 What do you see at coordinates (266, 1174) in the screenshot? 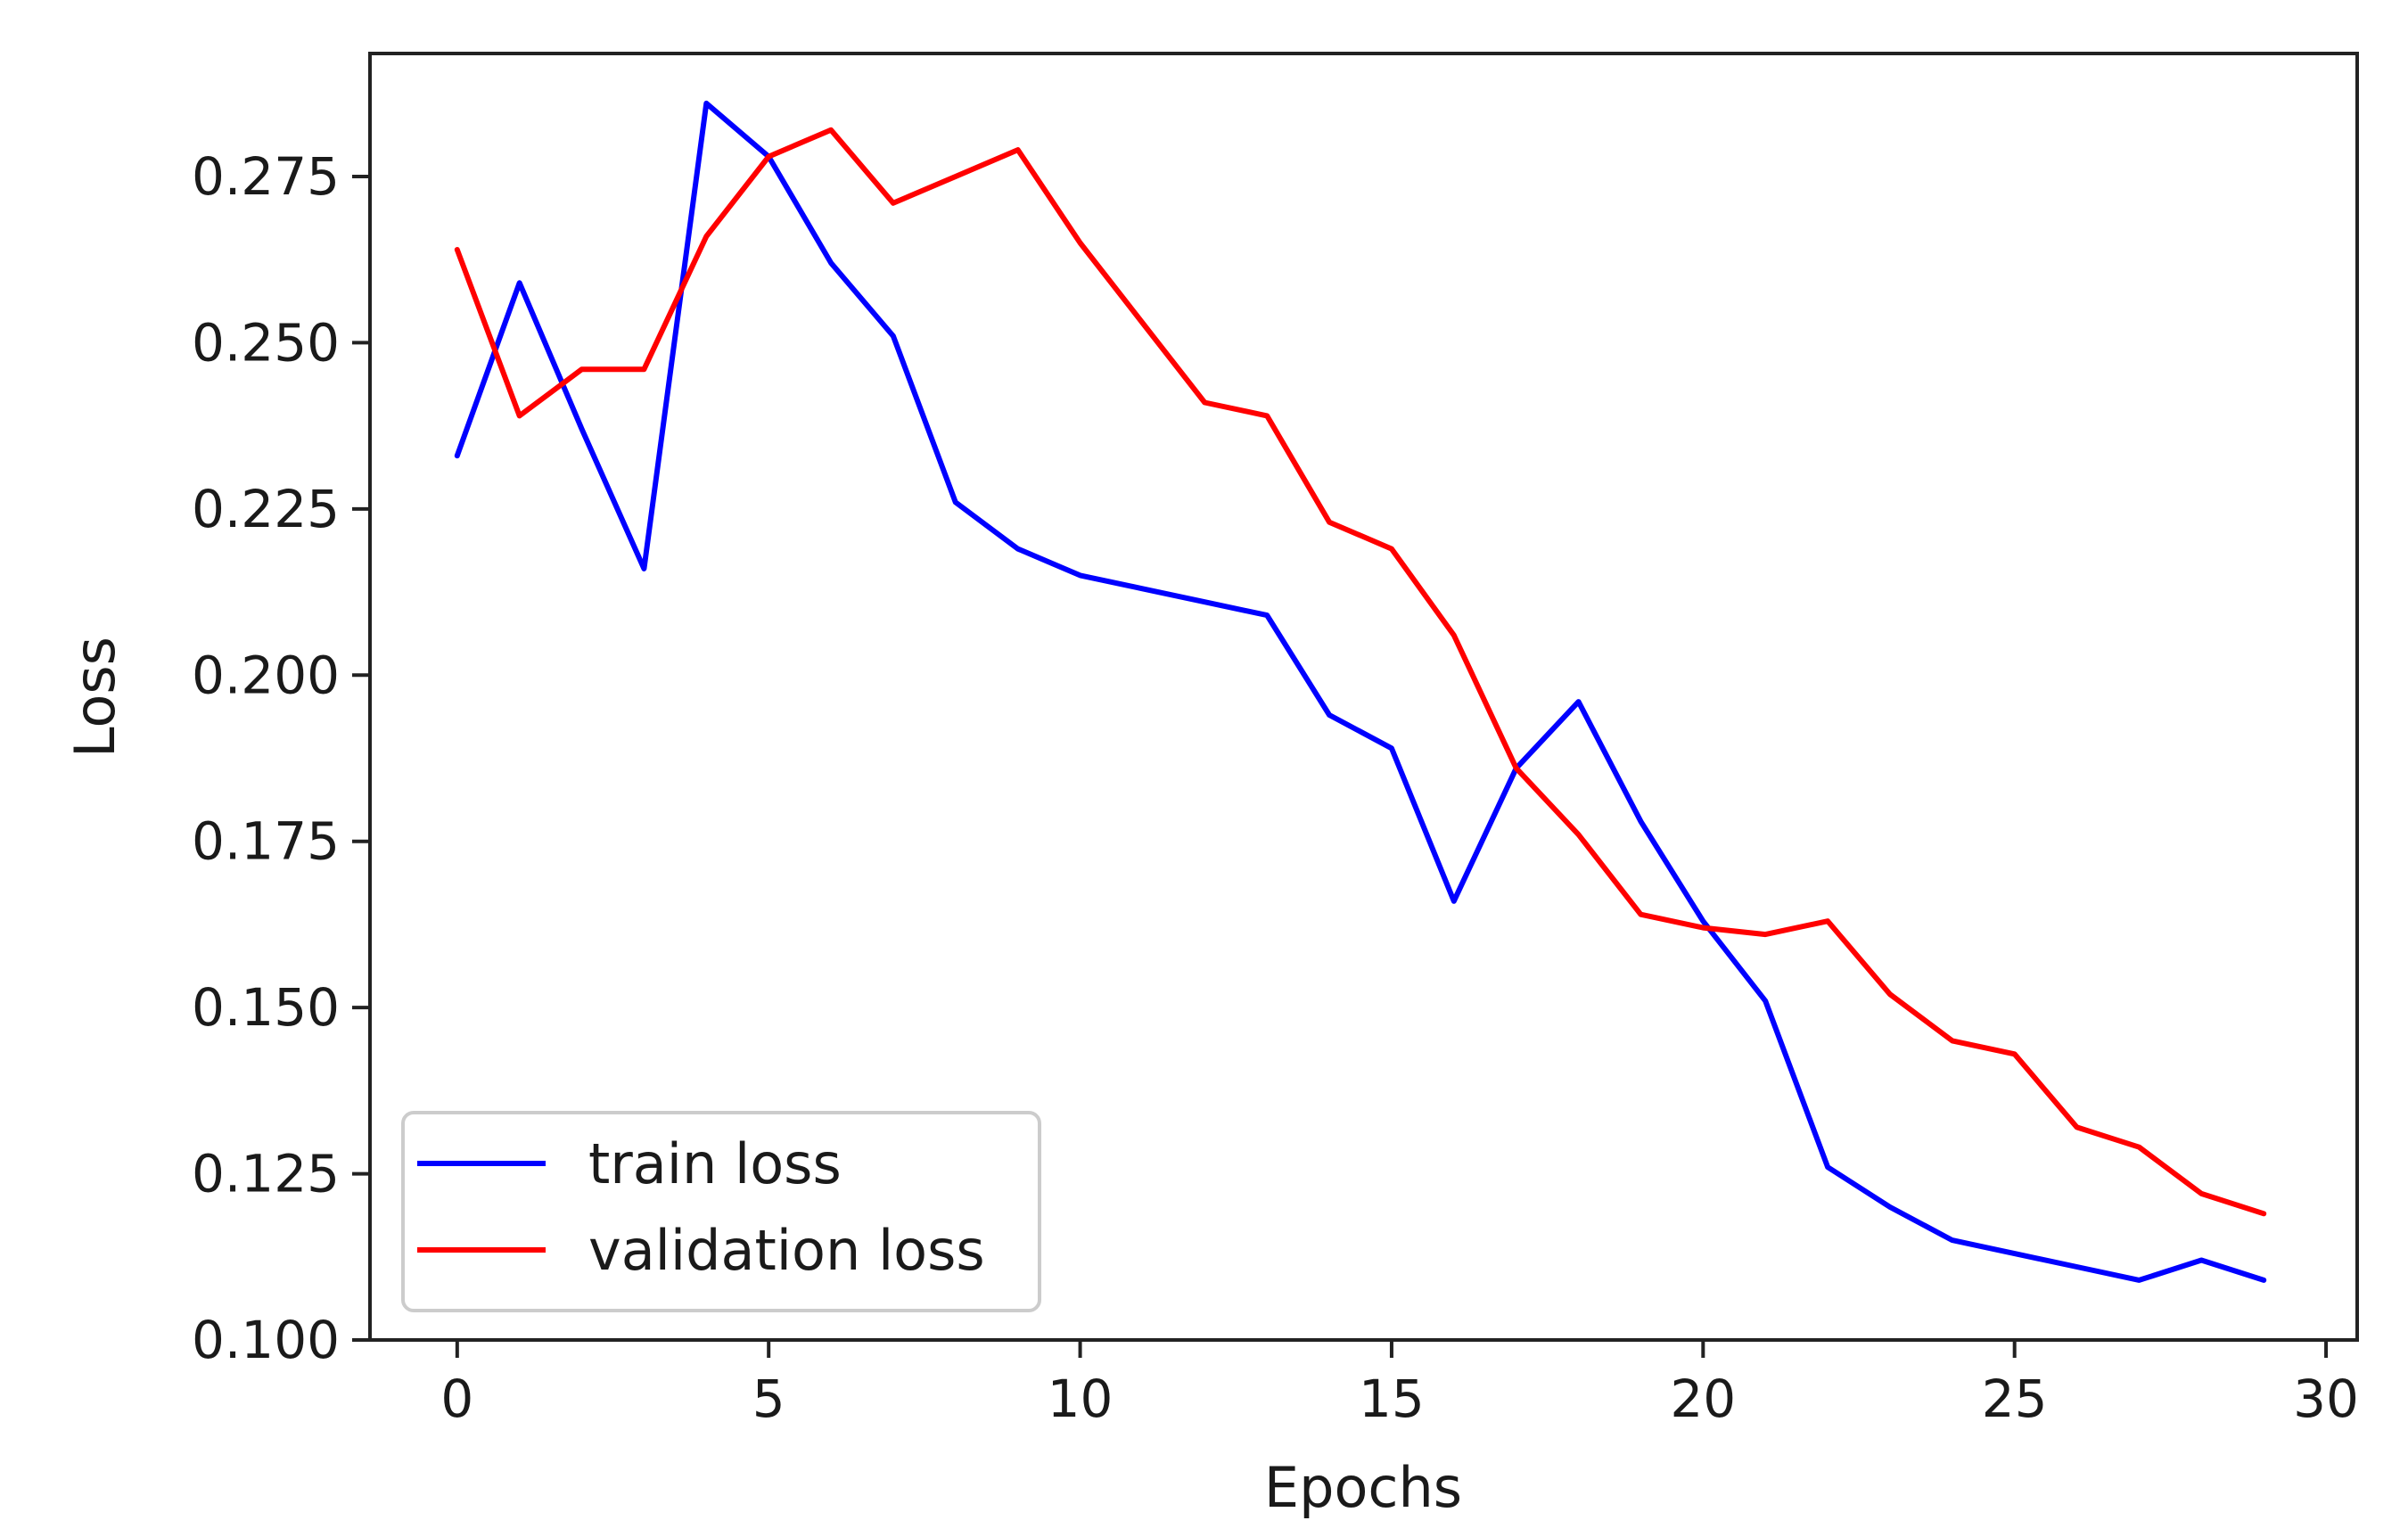
I see `y-tick-label: 0.125` at bounding box center [266, 1174].